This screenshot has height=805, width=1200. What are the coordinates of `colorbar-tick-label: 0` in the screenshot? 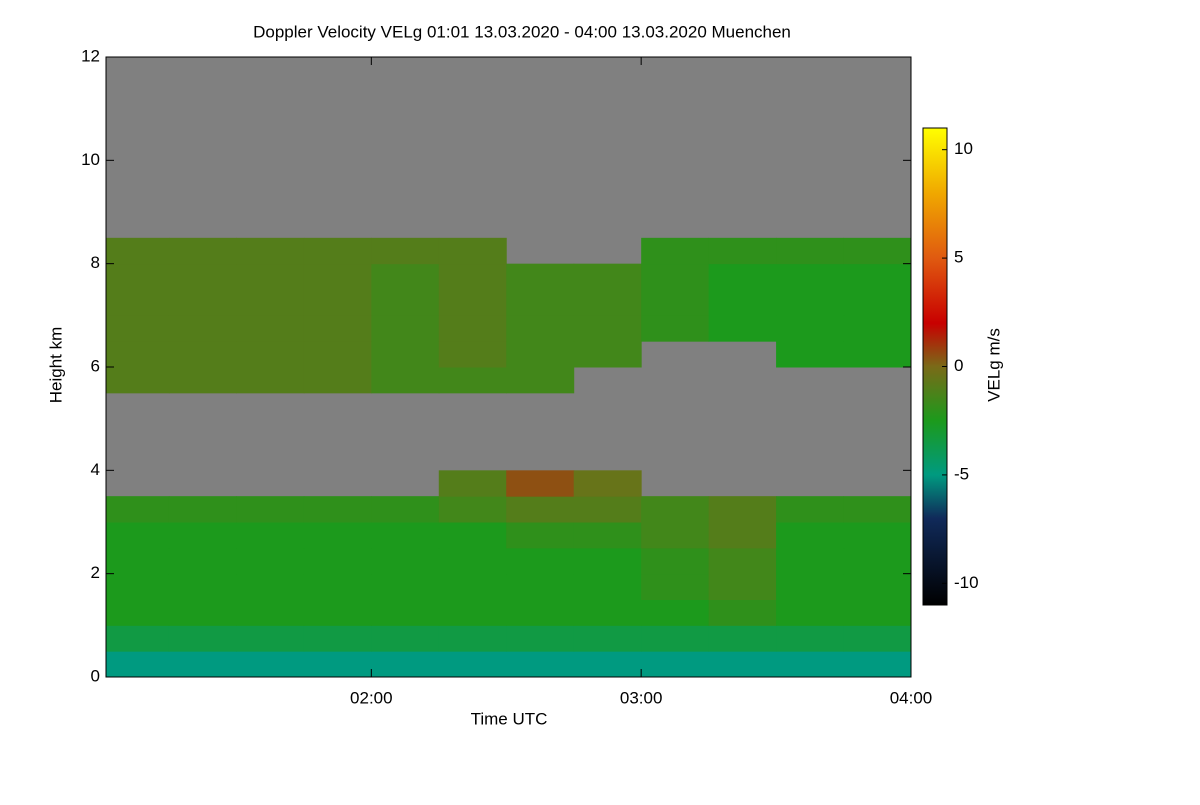 It's located at (958, 365).